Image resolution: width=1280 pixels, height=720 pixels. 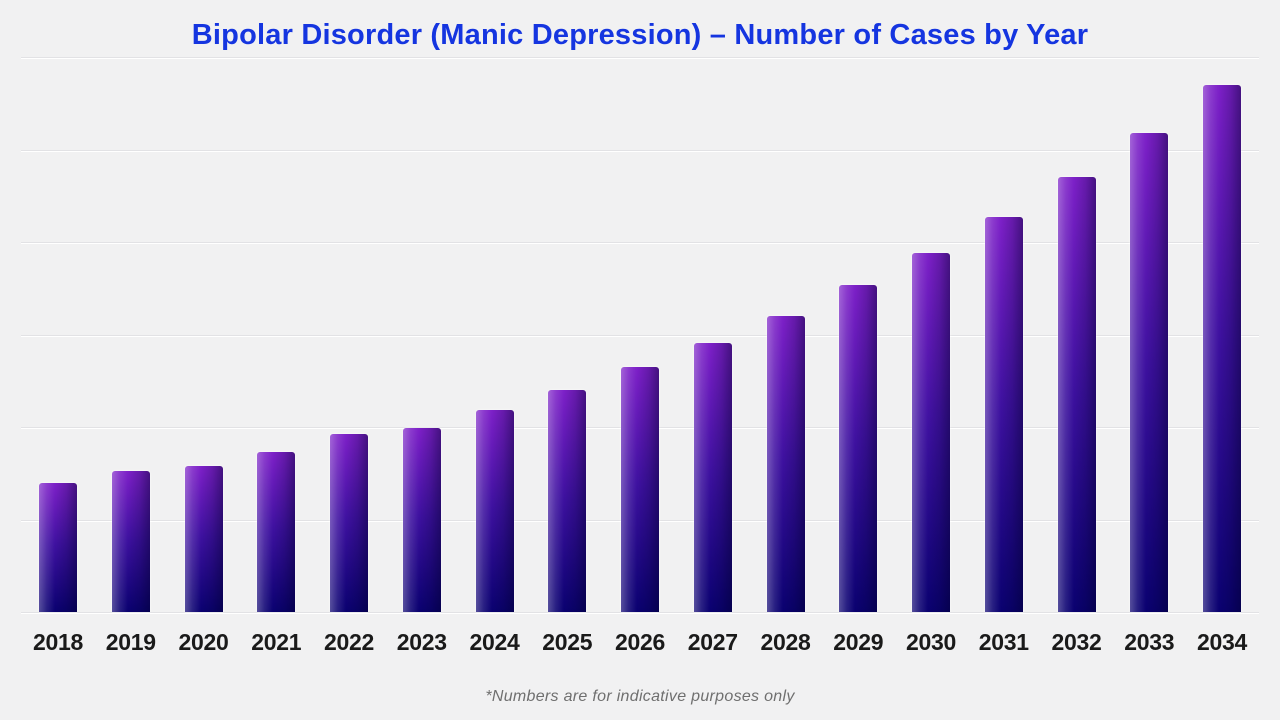 What do you see at coordinates (494, 511) in the screenshot?
I see `bar-2024` at bounding box center [494, 511].